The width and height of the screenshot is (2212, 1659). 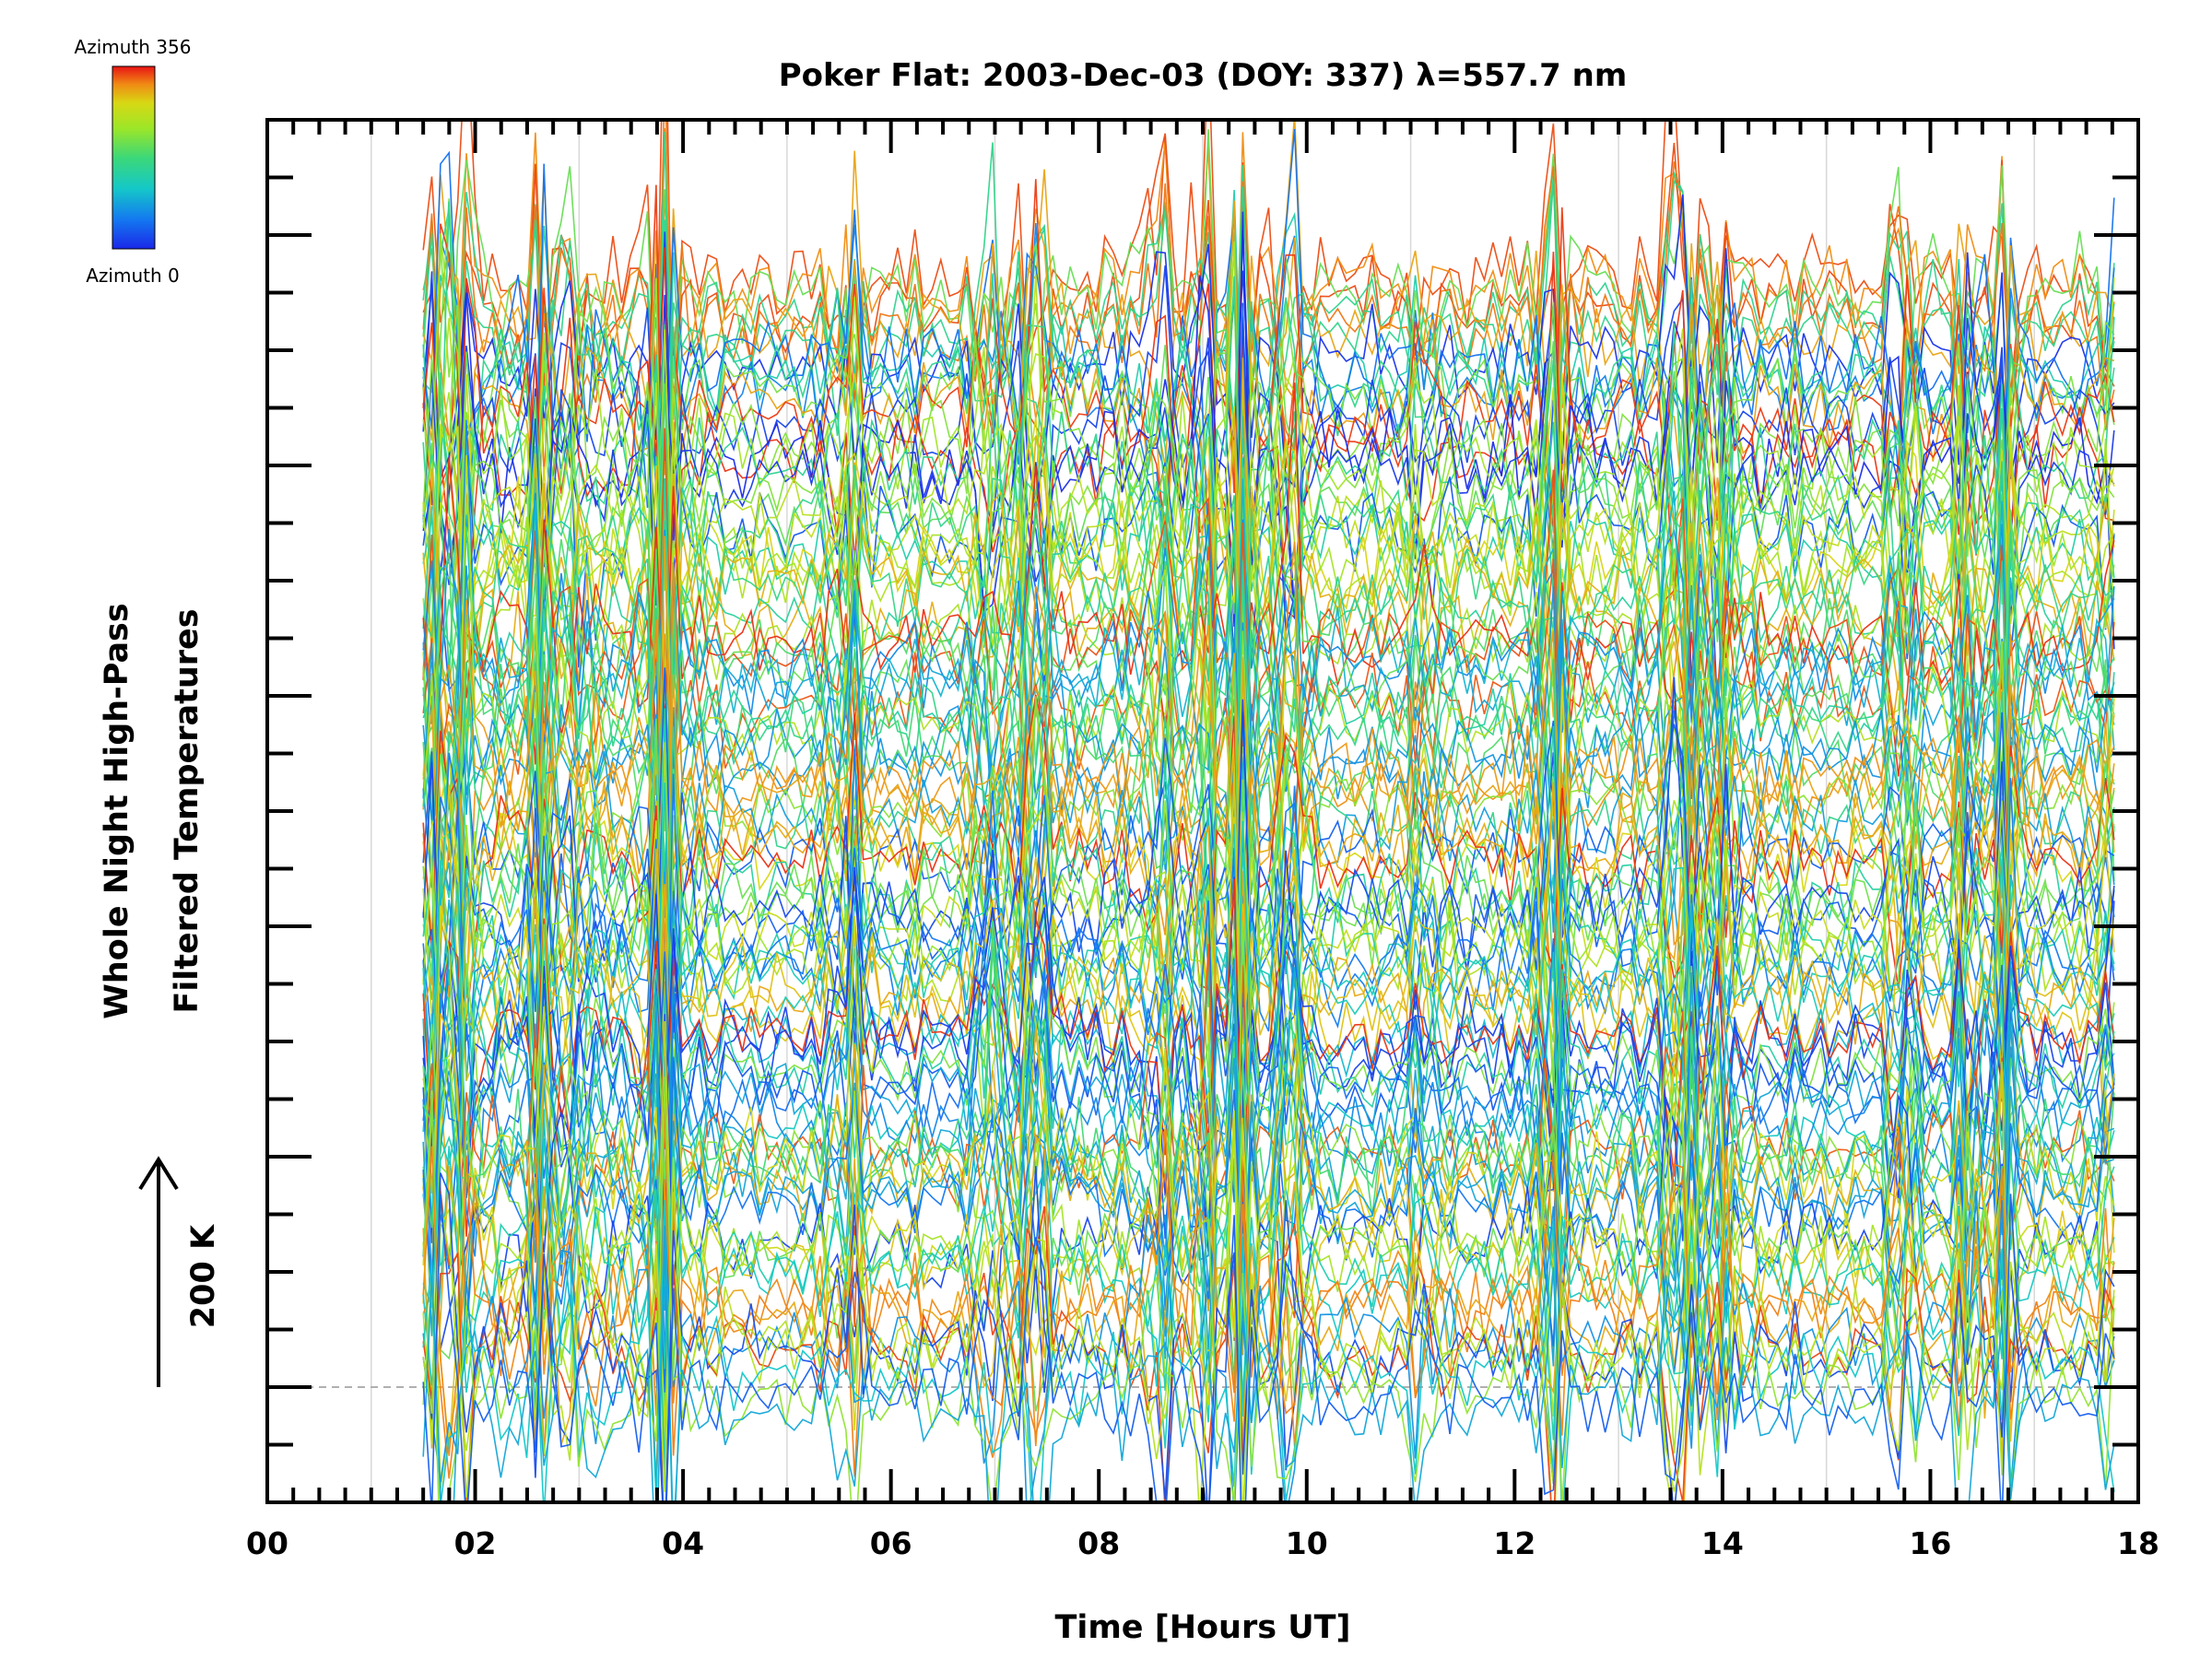 What do you see at coordinates (1307, 1543) in the screenshot?
I see `x-tick-label-10: 10` at bounding box center [1307, 1543].